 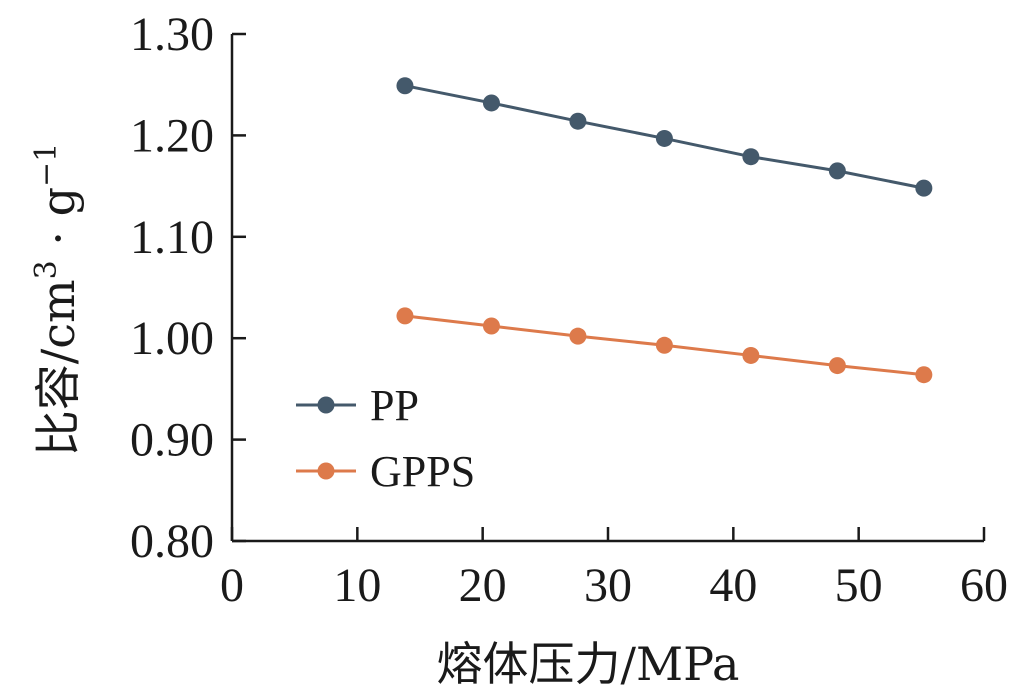 What do you see at coordinates (326, 471) in the screenshot?
I see `legend-marker-gpps` at bounding box center [326, 471].